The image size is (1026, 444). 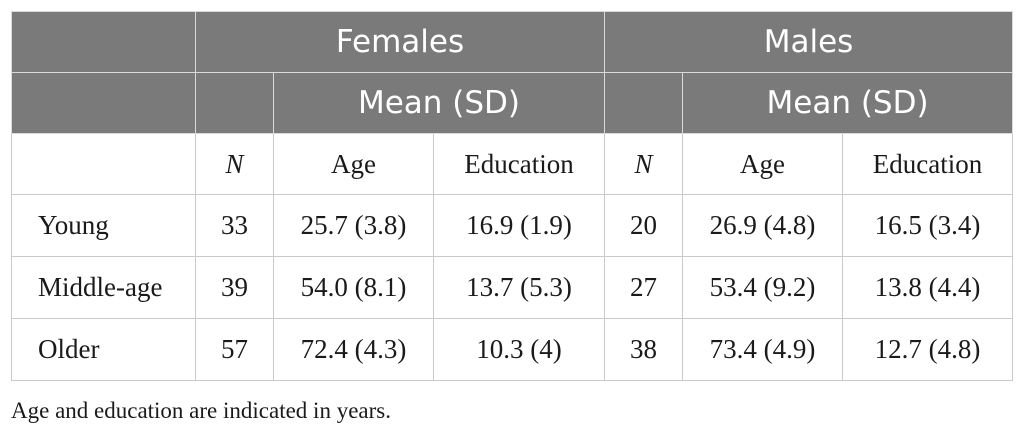 I want to click on cell-males-education: 13.8 (4.4), so click(x=928, y=287).